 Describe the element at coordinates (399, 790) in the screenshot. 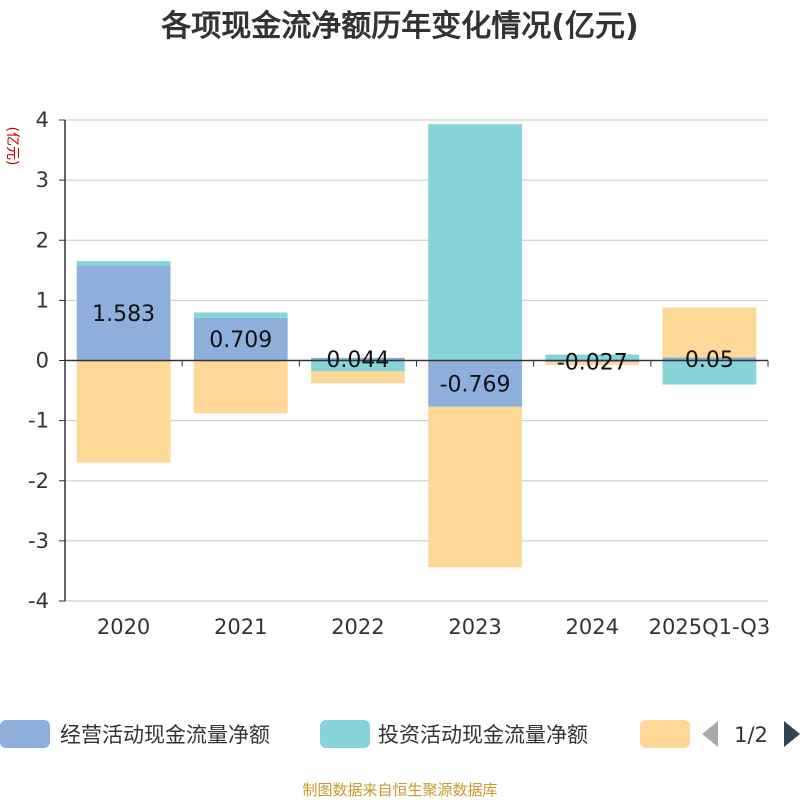

I see `source-note: 制图数据来自恒生聚源数据库` at that location.